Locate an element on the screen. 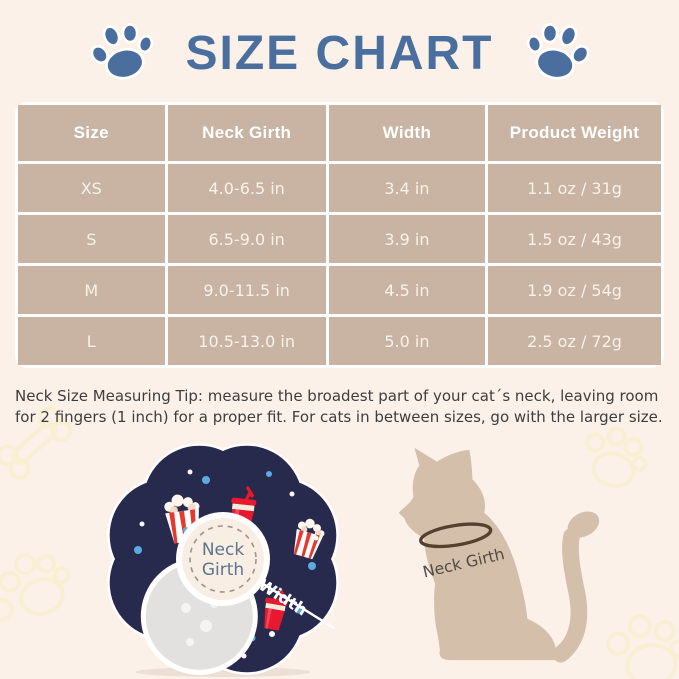 This screenshot has height=679, width=679. table-cell-l-width: 5.0 in is located at coordinates (407, 341).